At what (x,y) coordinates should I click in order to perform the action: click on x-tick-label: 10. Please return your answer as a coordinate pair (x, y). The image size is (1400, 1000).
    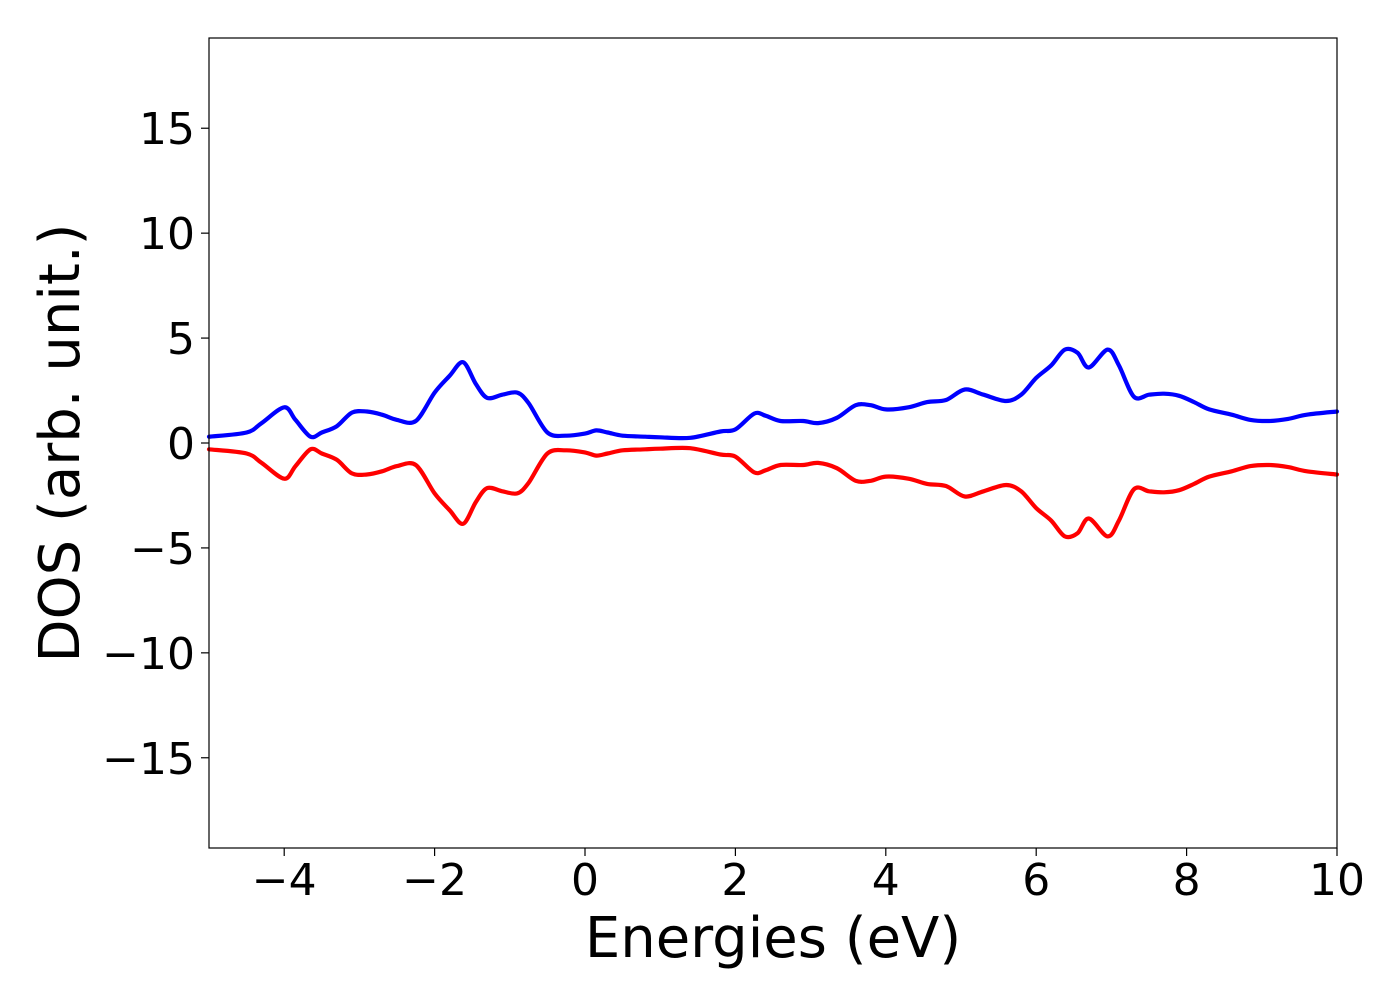
    Looking at the image, I should click on (1337, 880).